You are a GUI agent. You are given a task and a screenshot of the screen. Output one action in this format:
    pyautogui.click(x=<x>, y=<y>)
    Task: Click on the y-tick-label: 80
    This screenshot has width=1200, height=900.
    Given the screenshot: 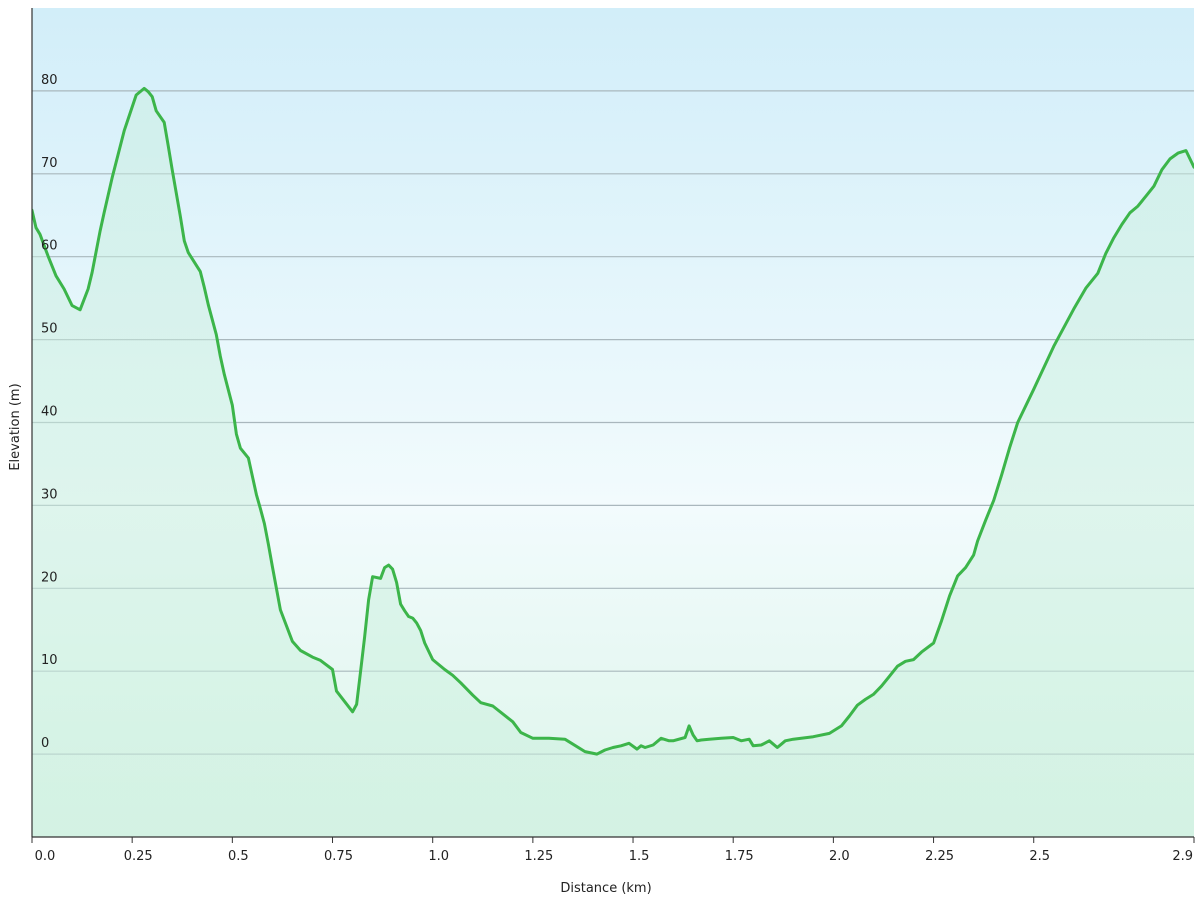 What is the action you would take?
    pyautogui.click(x=49, y=80)
    